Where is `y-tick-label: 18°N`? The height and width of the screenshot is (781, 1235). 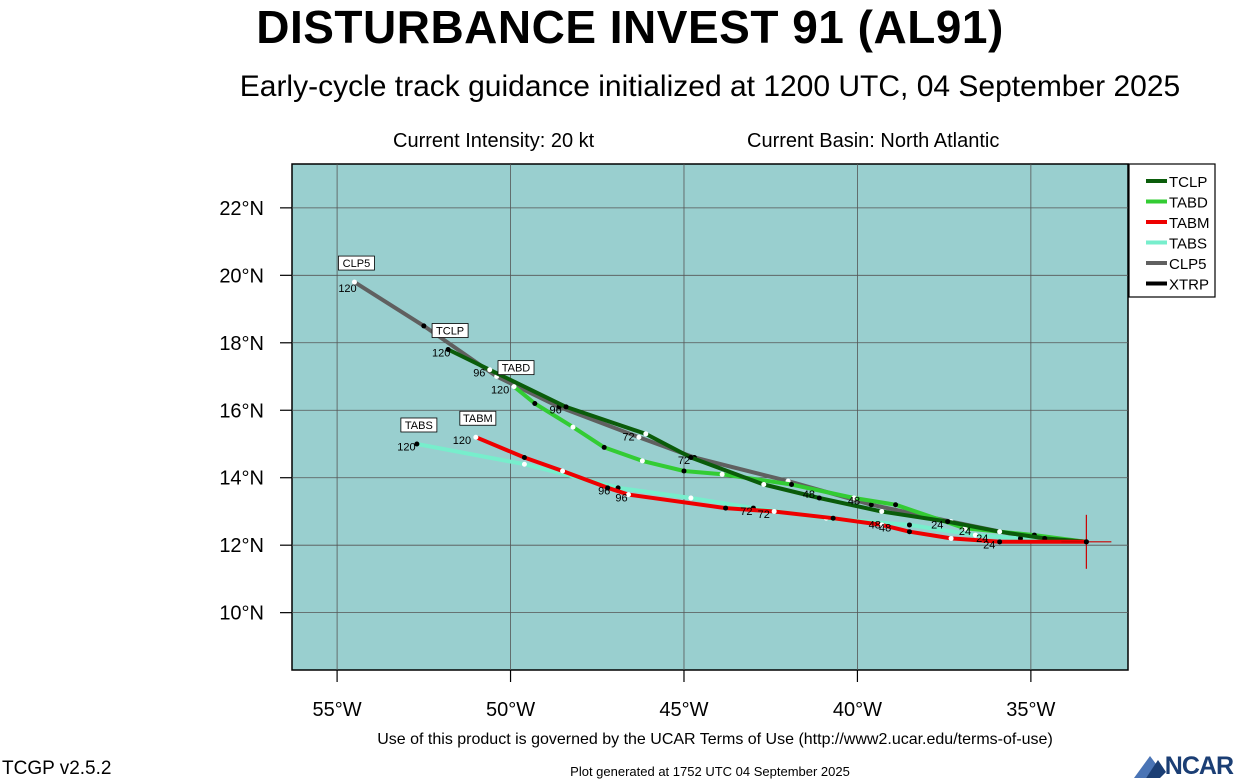
y-tick-label: 18°N is located at coordinates (241, 344).